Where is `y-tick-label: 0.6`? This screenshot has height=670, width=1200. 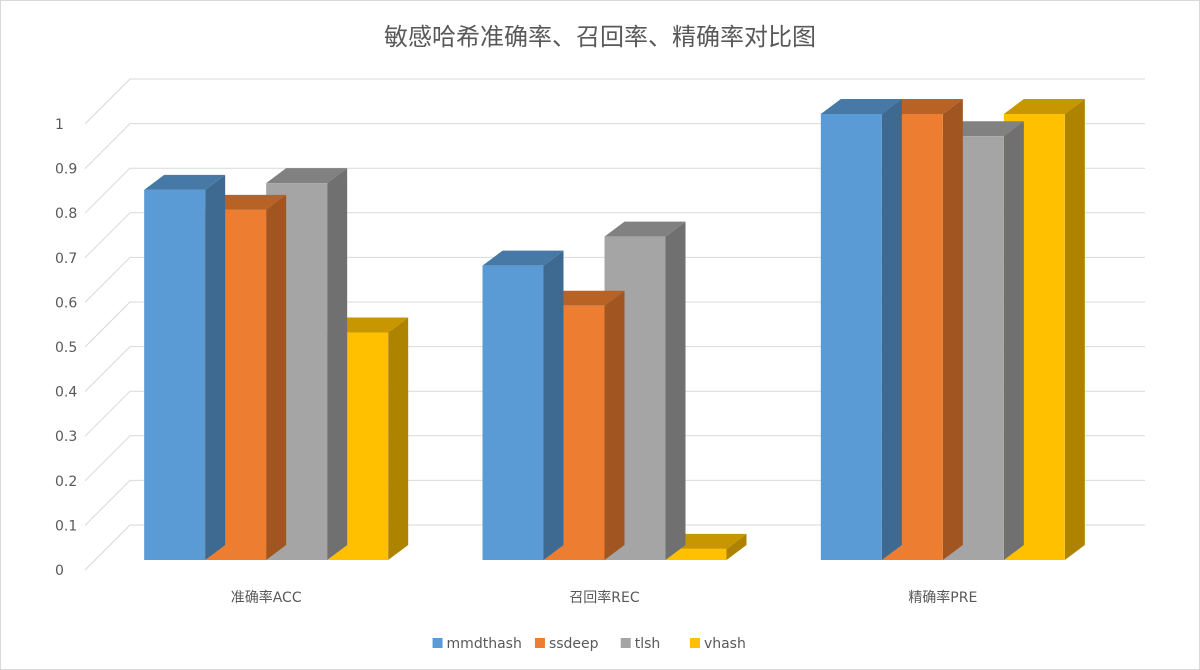
y-tick-label: 0.6 is located at coordinates (66, 303).